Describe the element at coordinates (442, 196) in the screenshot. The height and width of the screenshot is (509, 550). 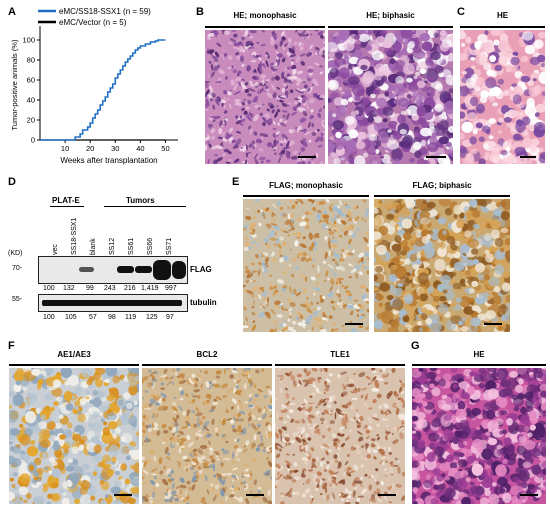
I see `e-title-bar-right` at that location.